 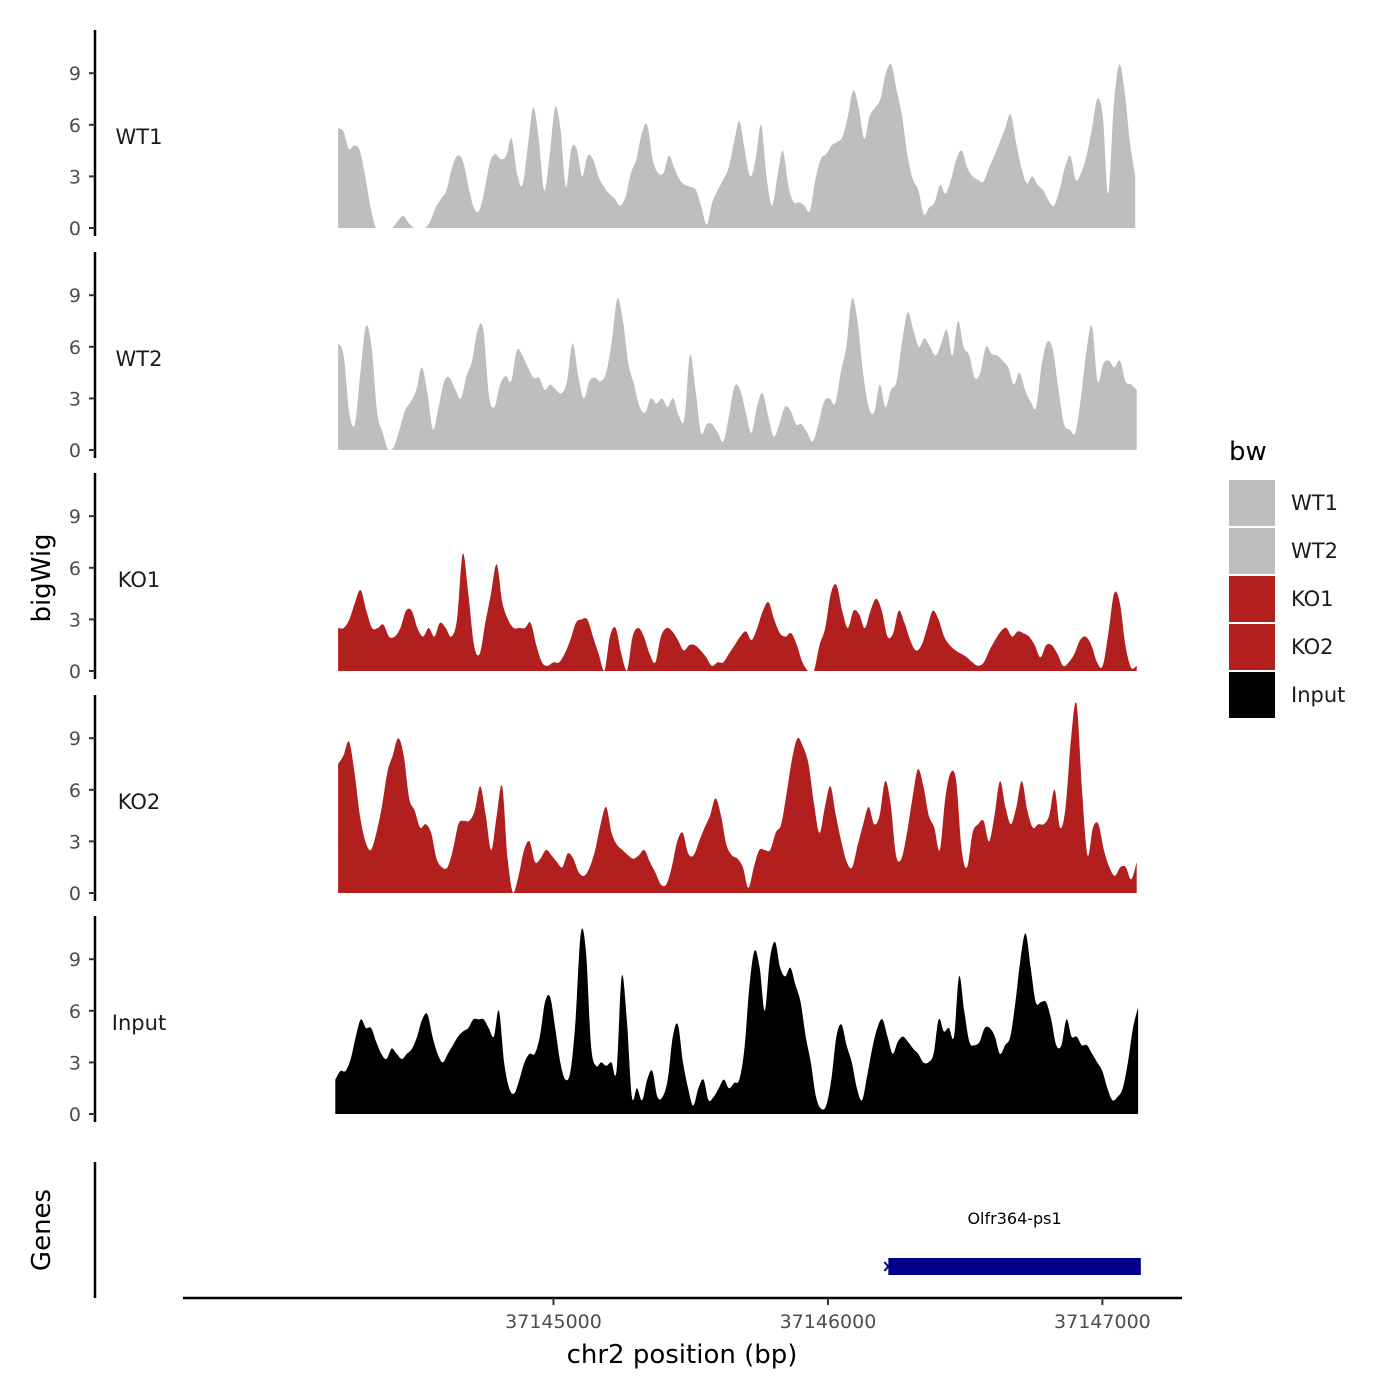 What do you see at coordinates (42, 1230) in the screenshot?
I see `genes-axis-title: Genes` at bounding box center [42, 1230].